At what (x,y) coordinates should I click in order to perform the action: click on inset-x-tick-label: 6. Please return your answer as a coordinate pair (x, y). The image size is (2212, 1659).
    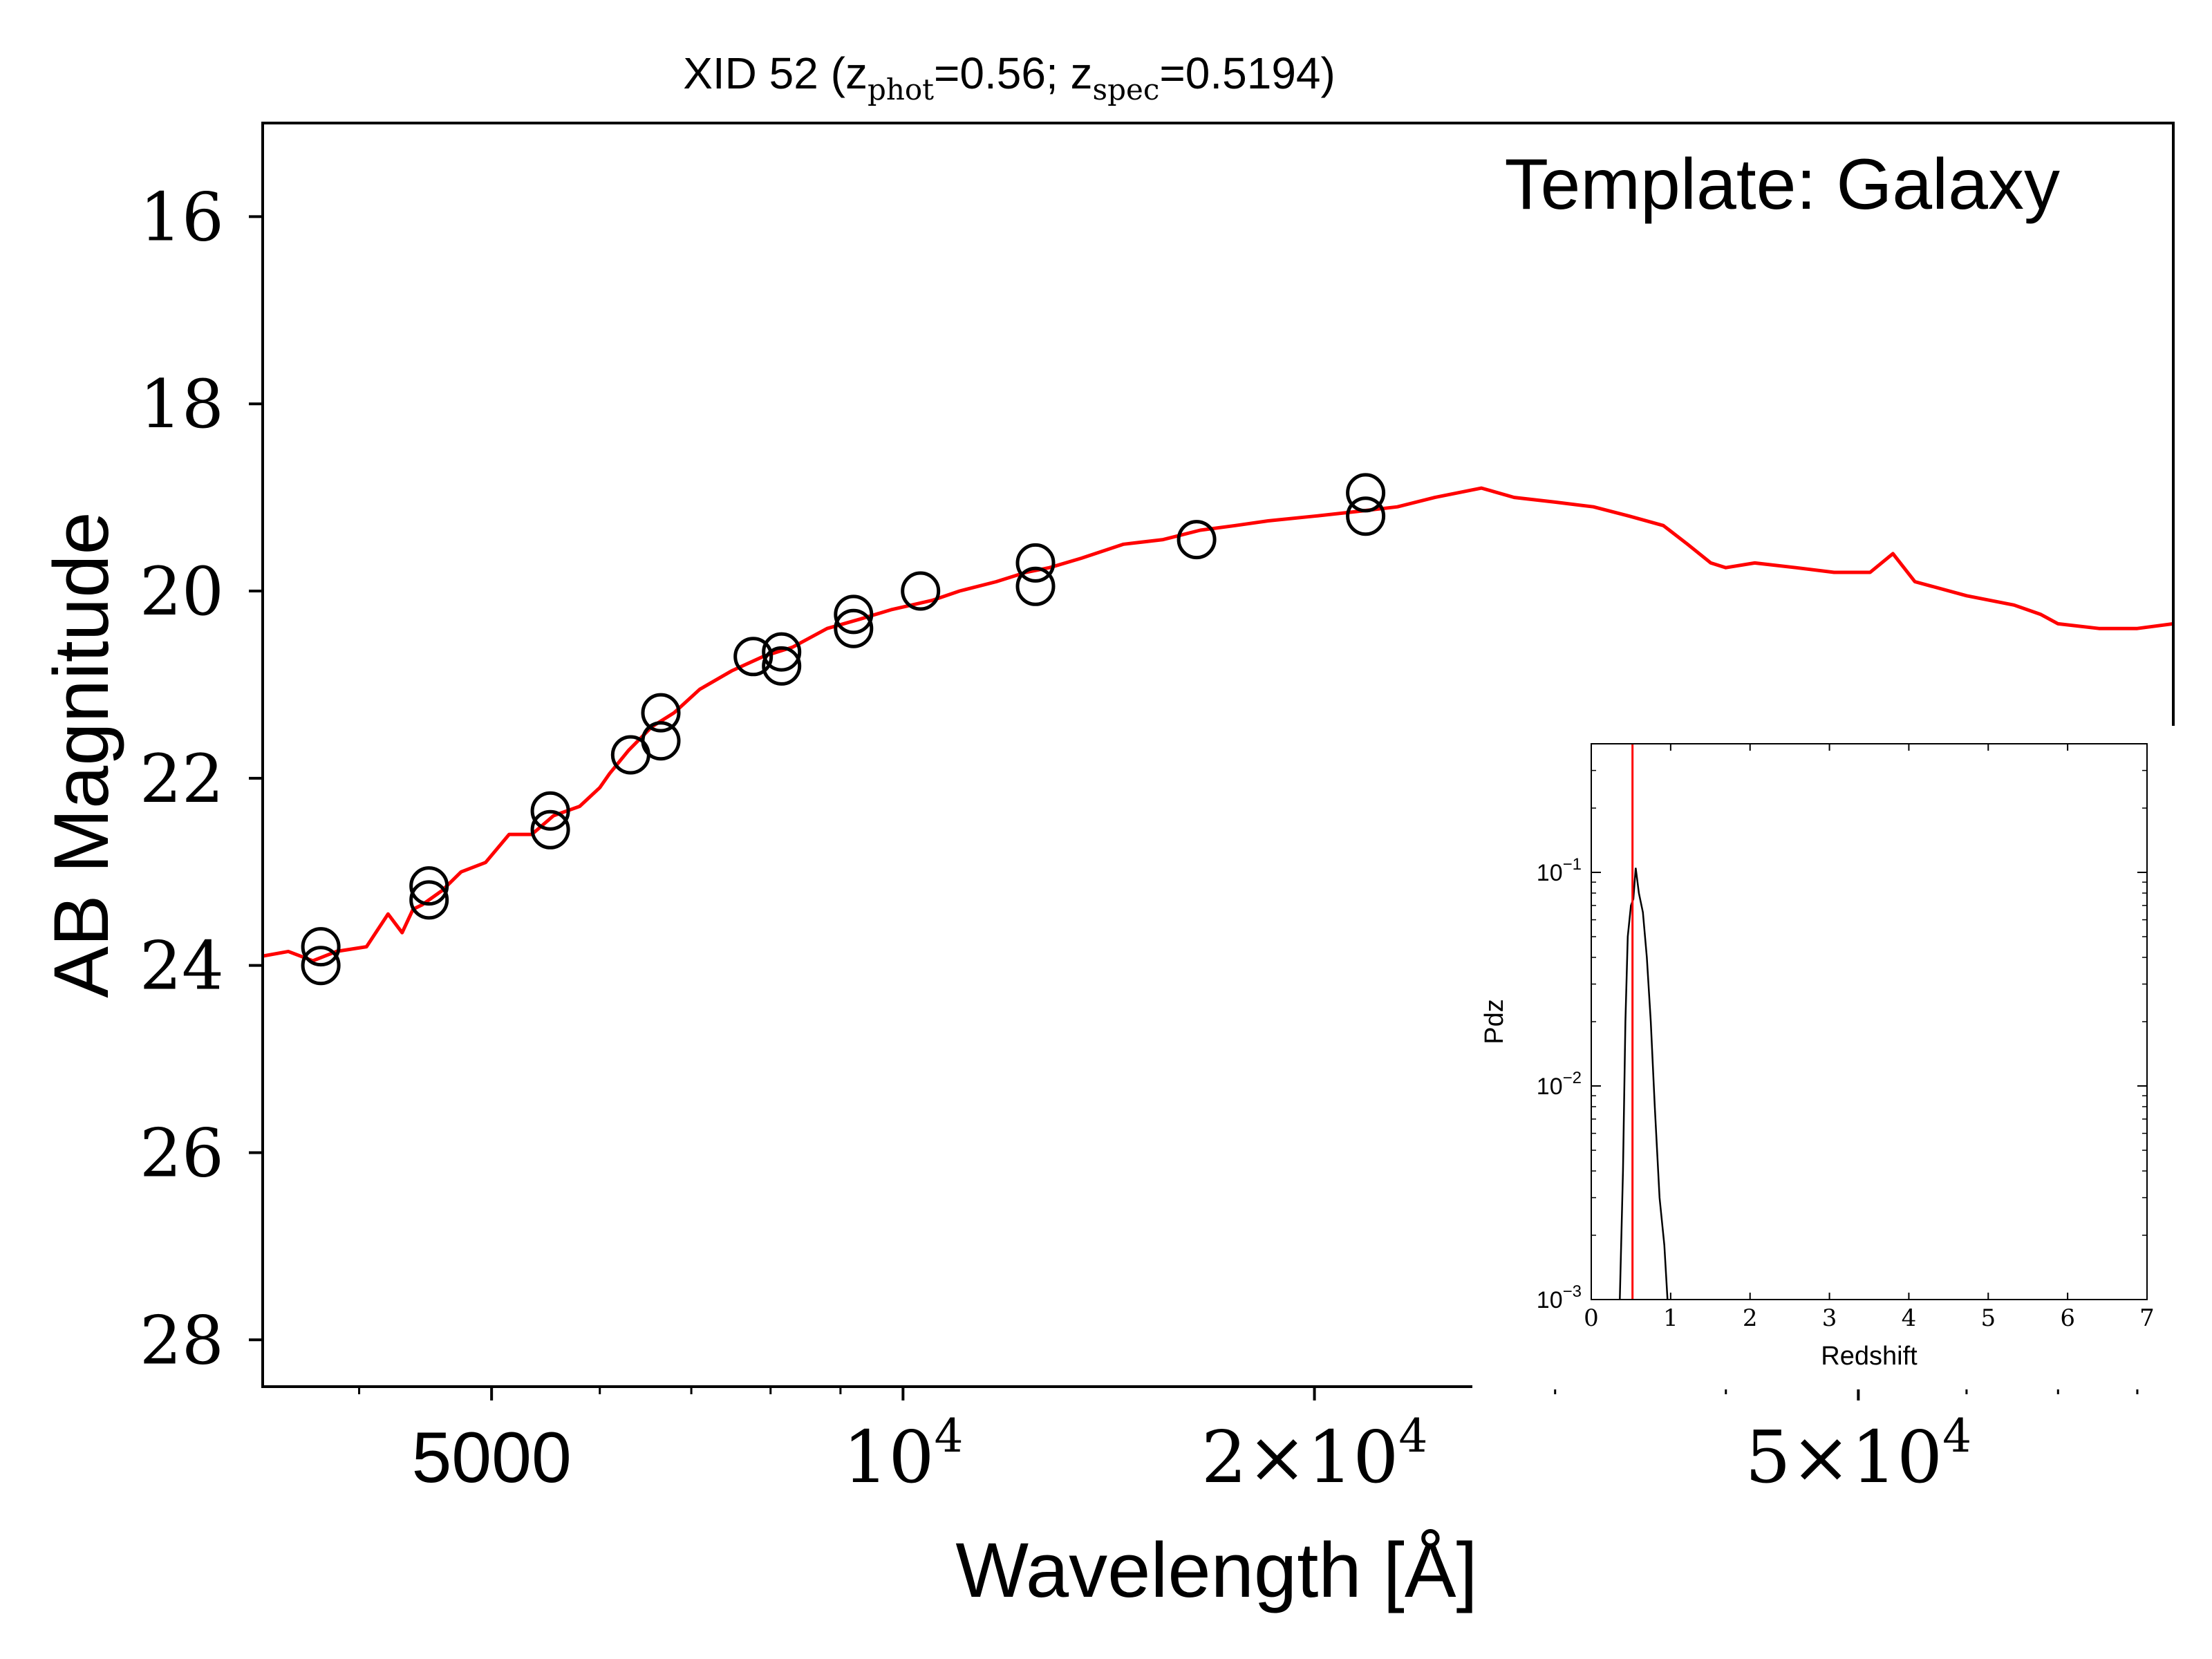
    Looking at the image, I should click on (2067, 1318).